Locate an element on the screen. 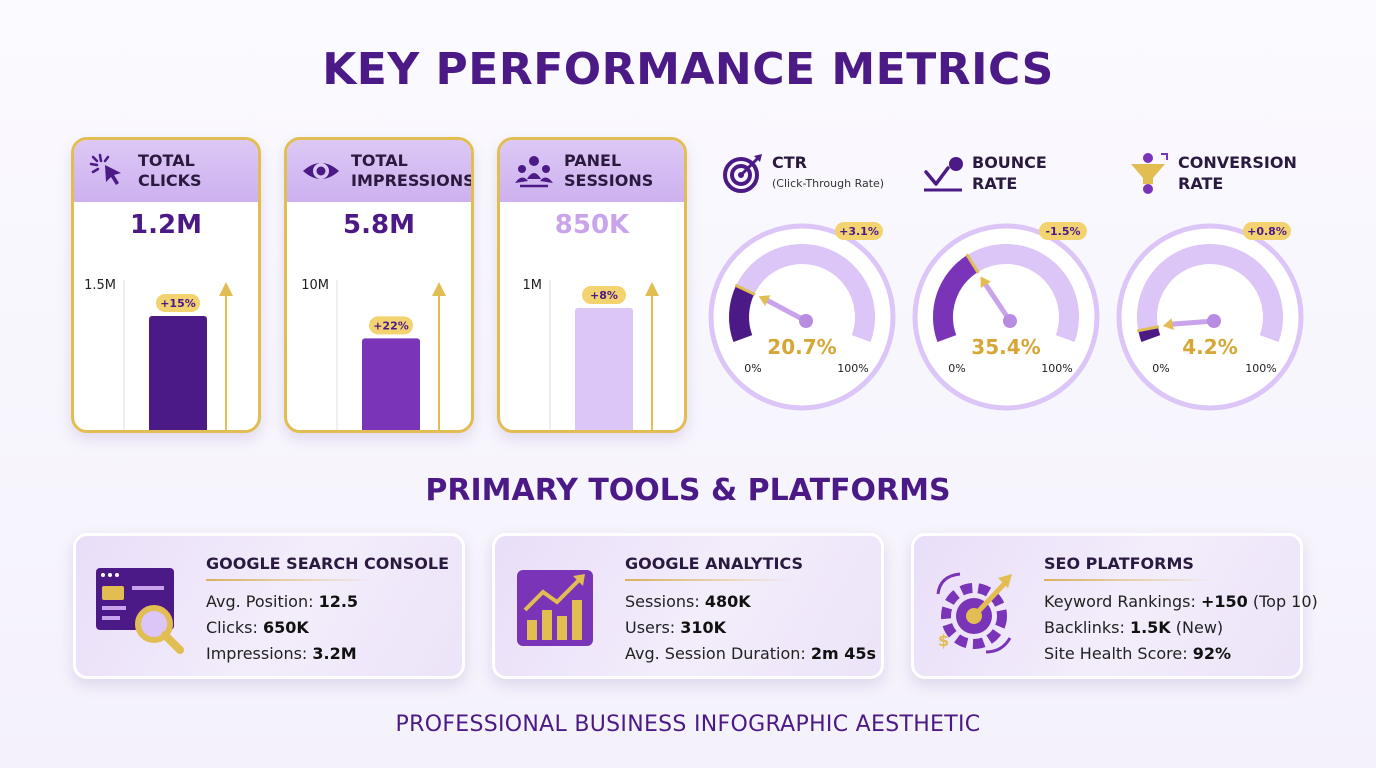  gauge-value: 20.7% is located at coordinates (801, 347).